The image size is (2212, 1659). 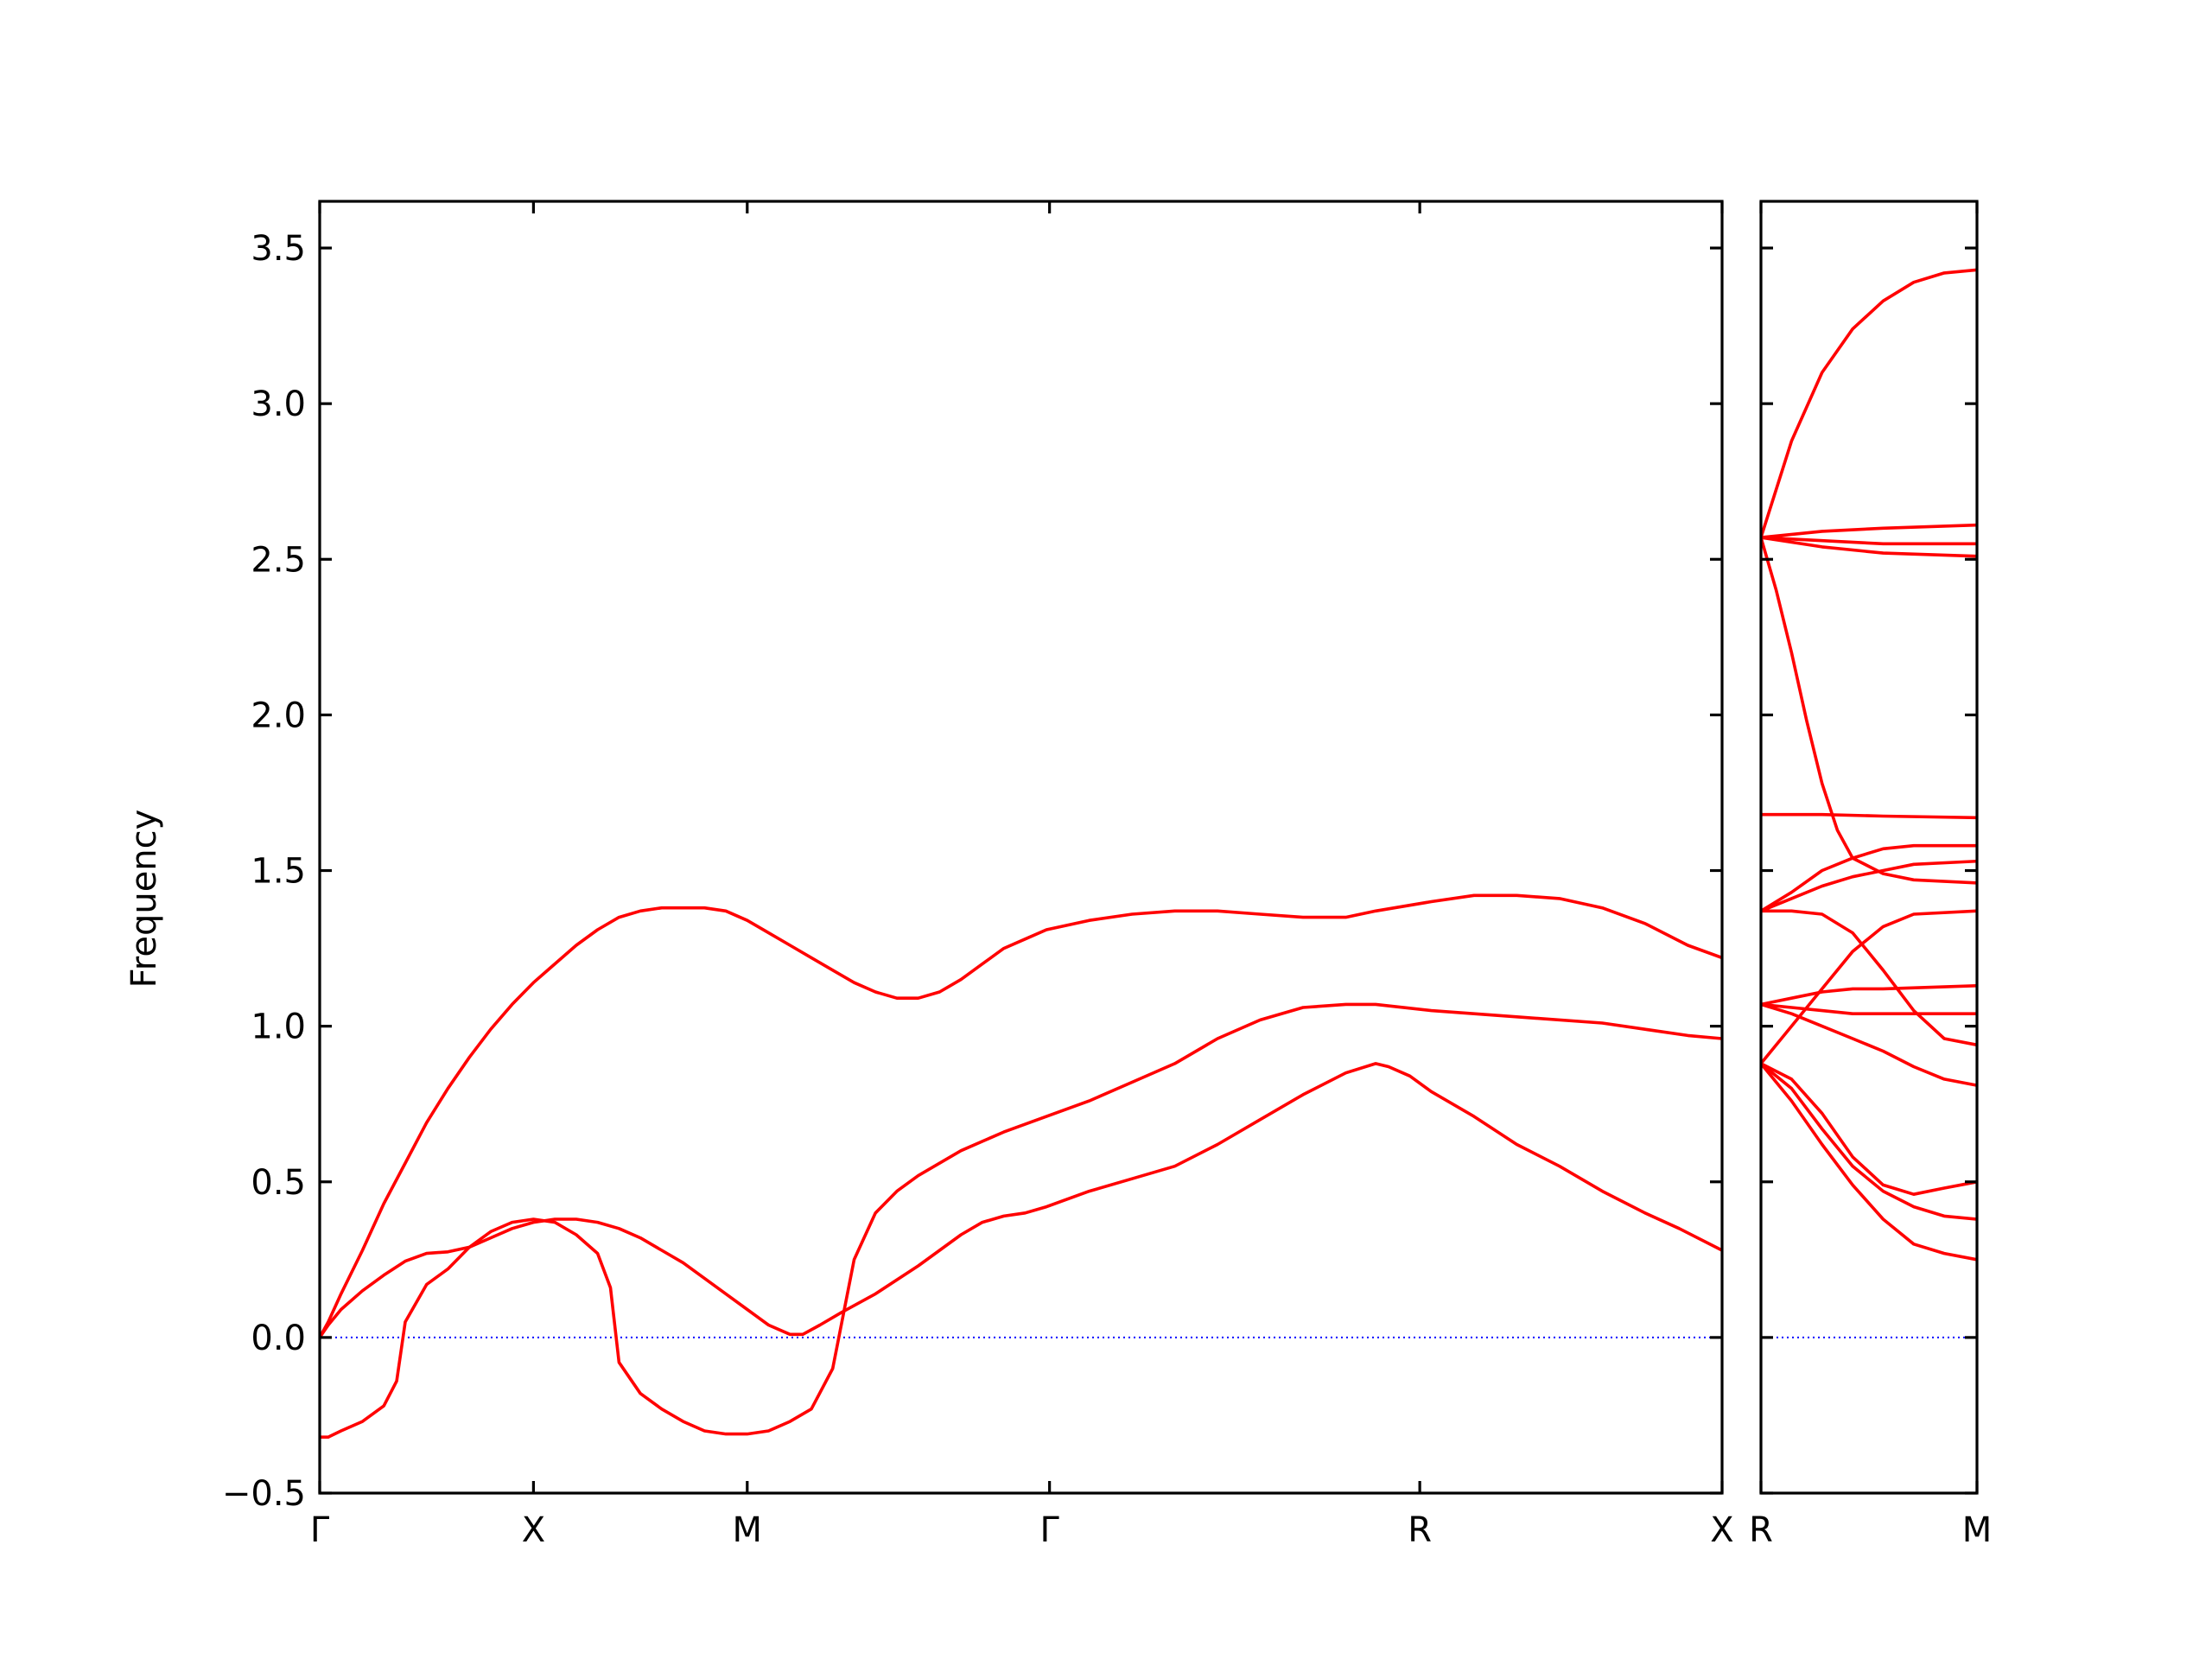 I want to click on y-tick-label: 0.5, so click(x=278, y=1183).